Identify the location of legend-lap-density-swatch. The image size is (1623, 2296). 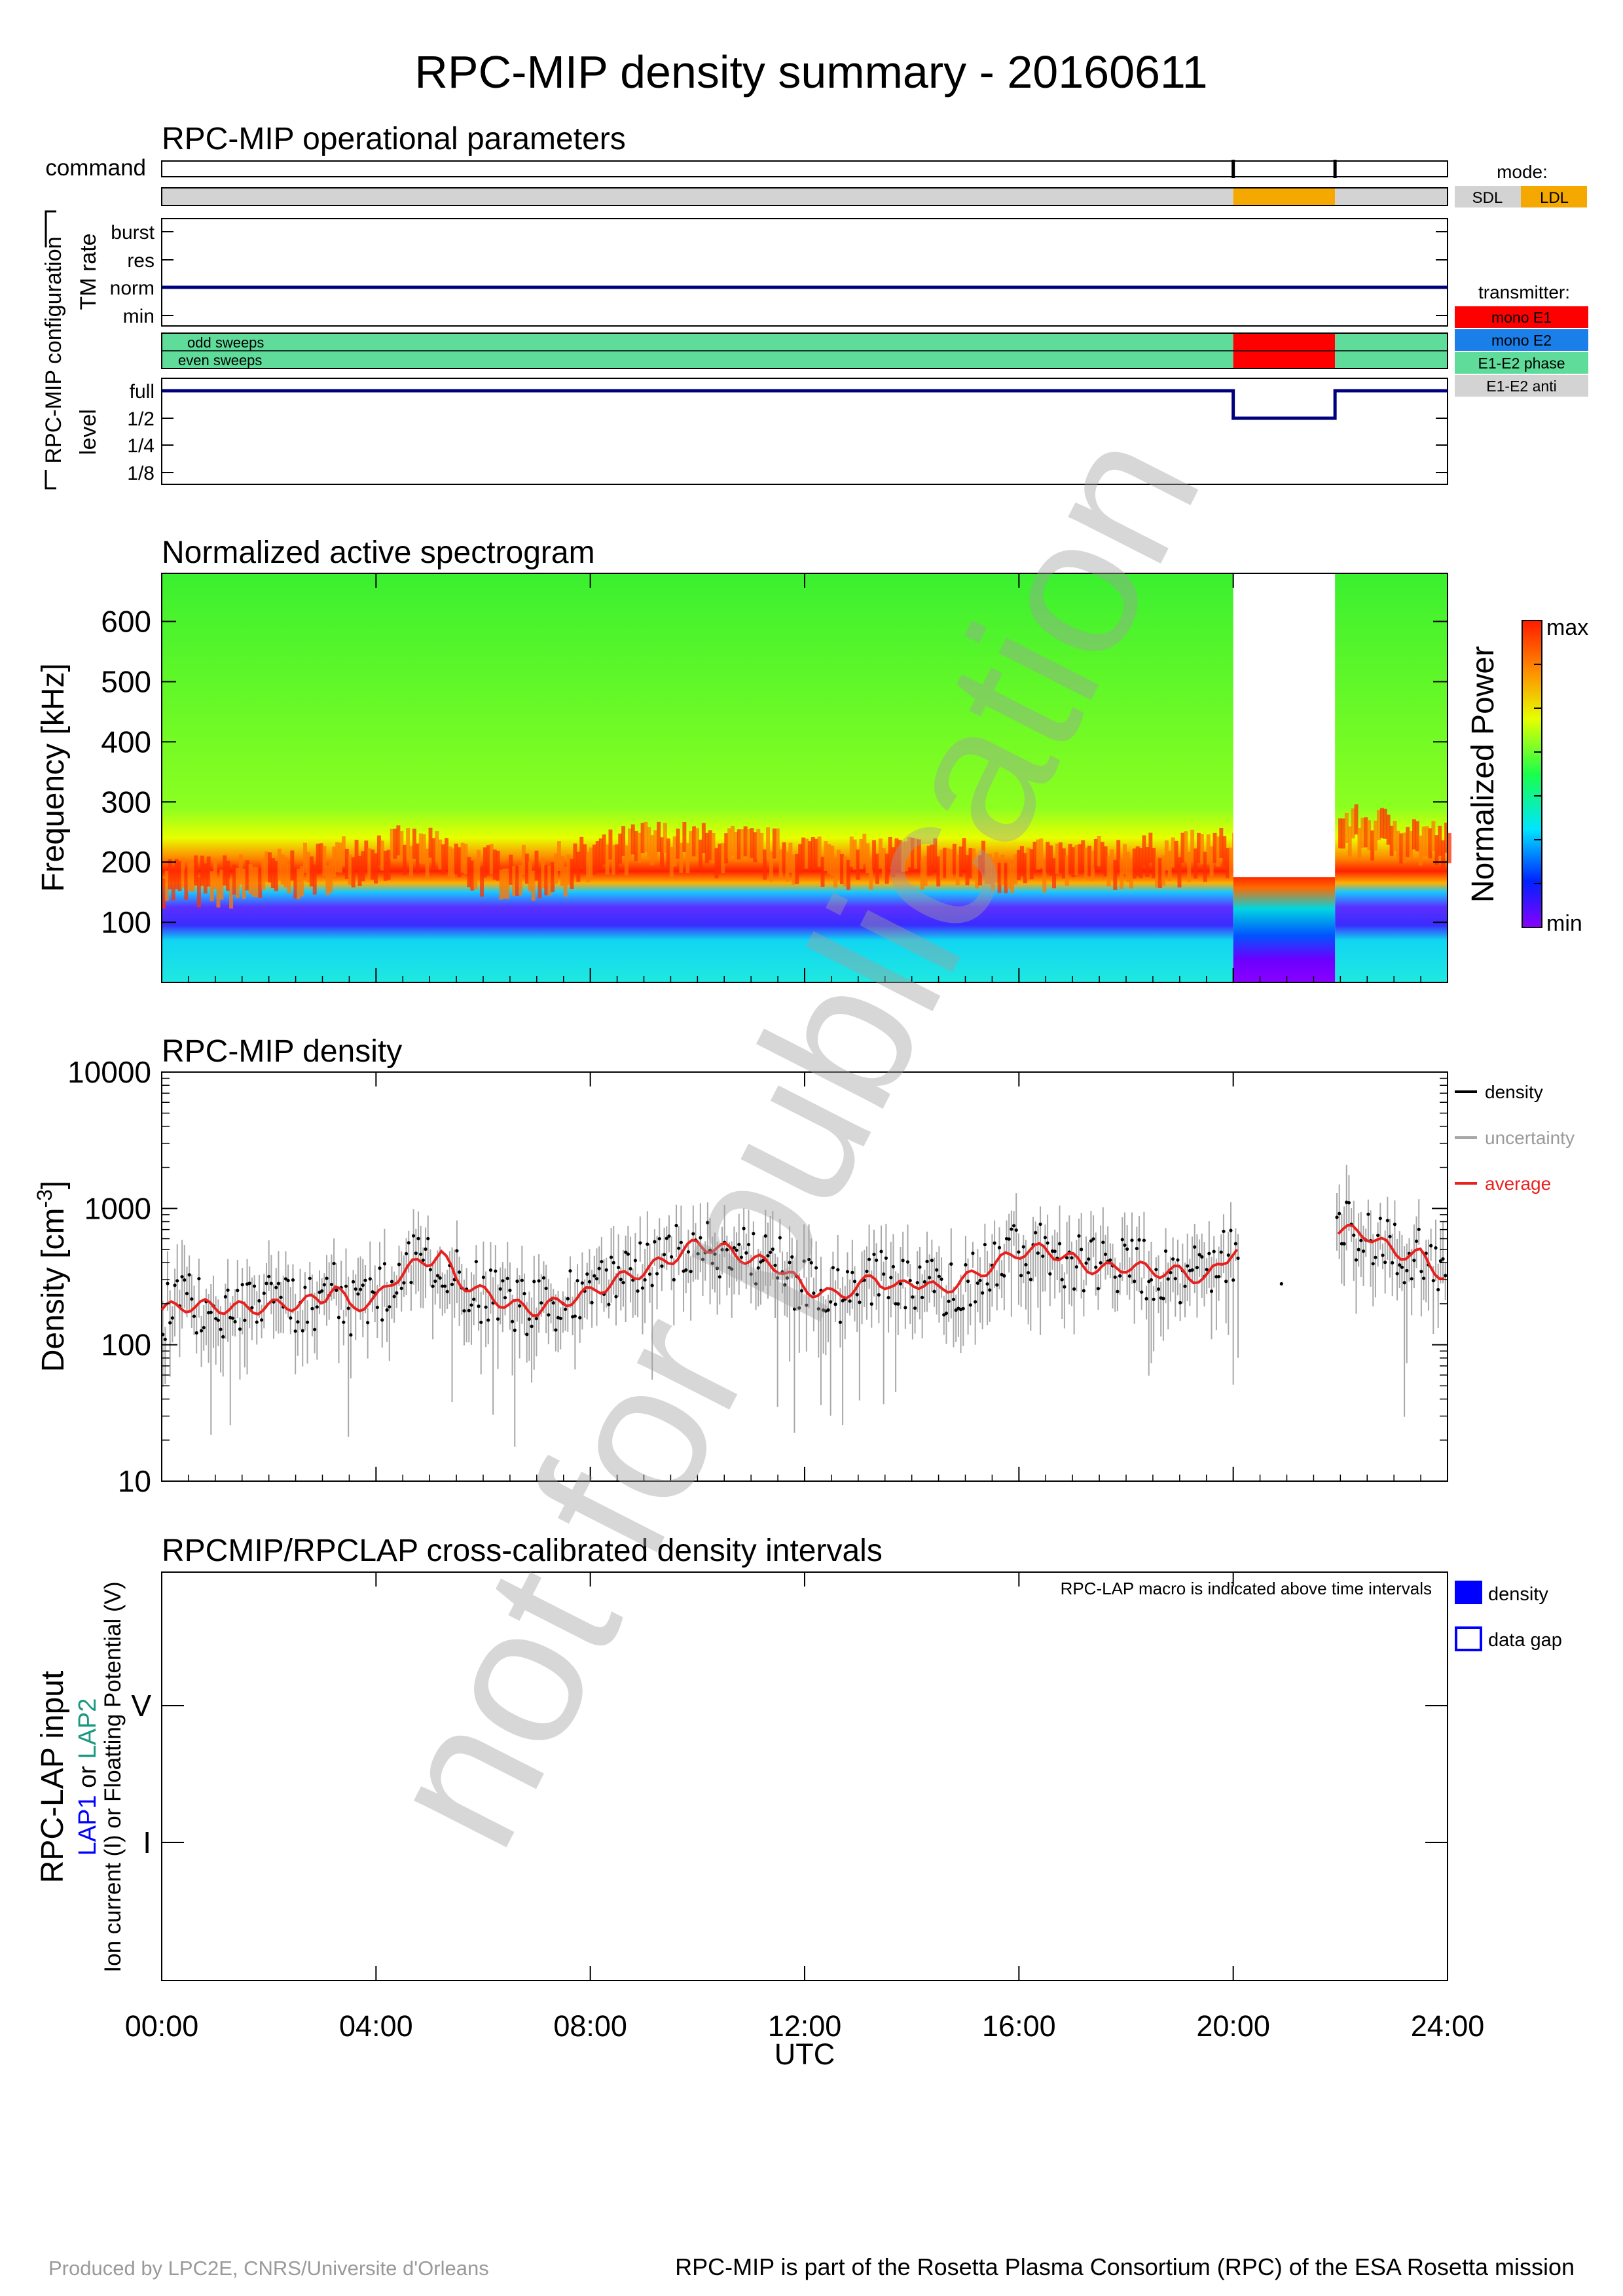
(1468, 1592).